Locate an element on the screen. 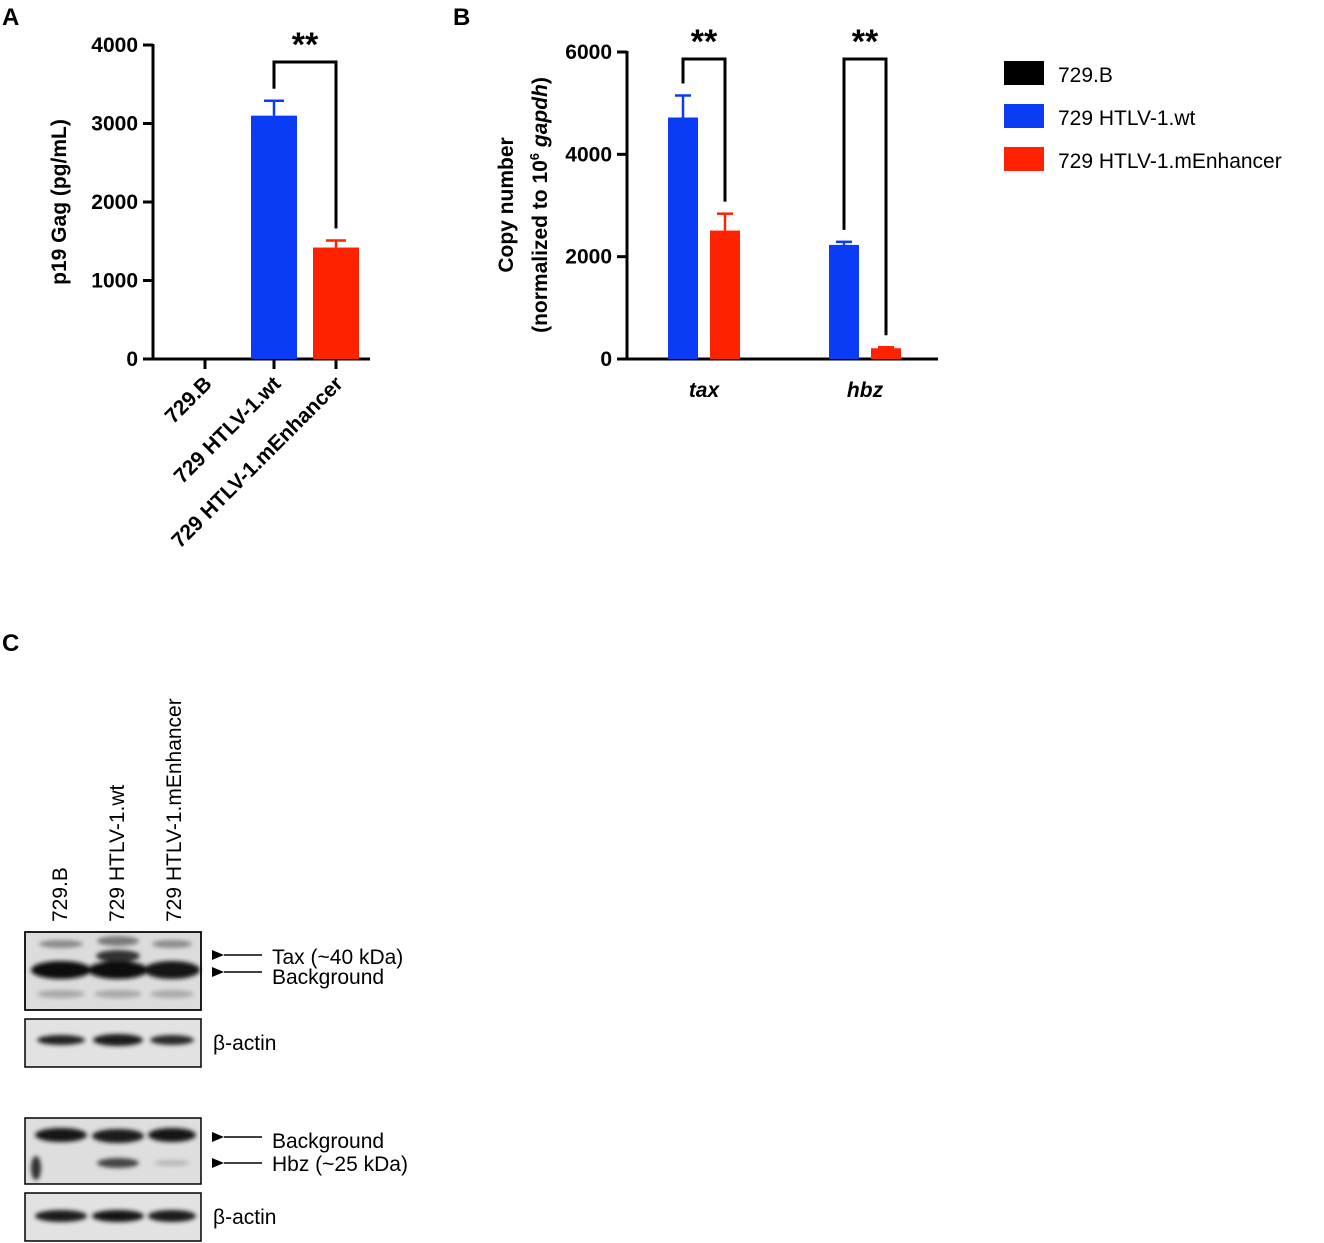  legend-swatch-wt is located at coordinates (1024, 116).